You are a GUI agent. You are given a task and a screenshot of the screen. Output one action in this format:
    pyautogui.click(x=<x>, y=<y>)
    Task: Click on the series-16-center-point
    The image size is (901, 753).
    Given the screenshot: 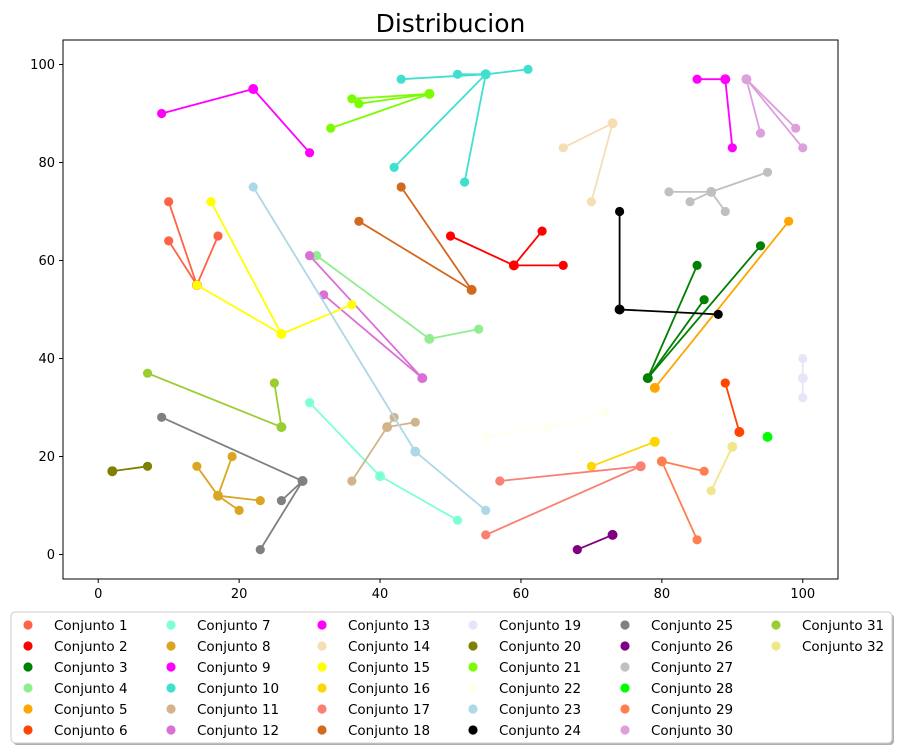 What is the action you would take?
    pyautogui.click(x=654, y=441)
    